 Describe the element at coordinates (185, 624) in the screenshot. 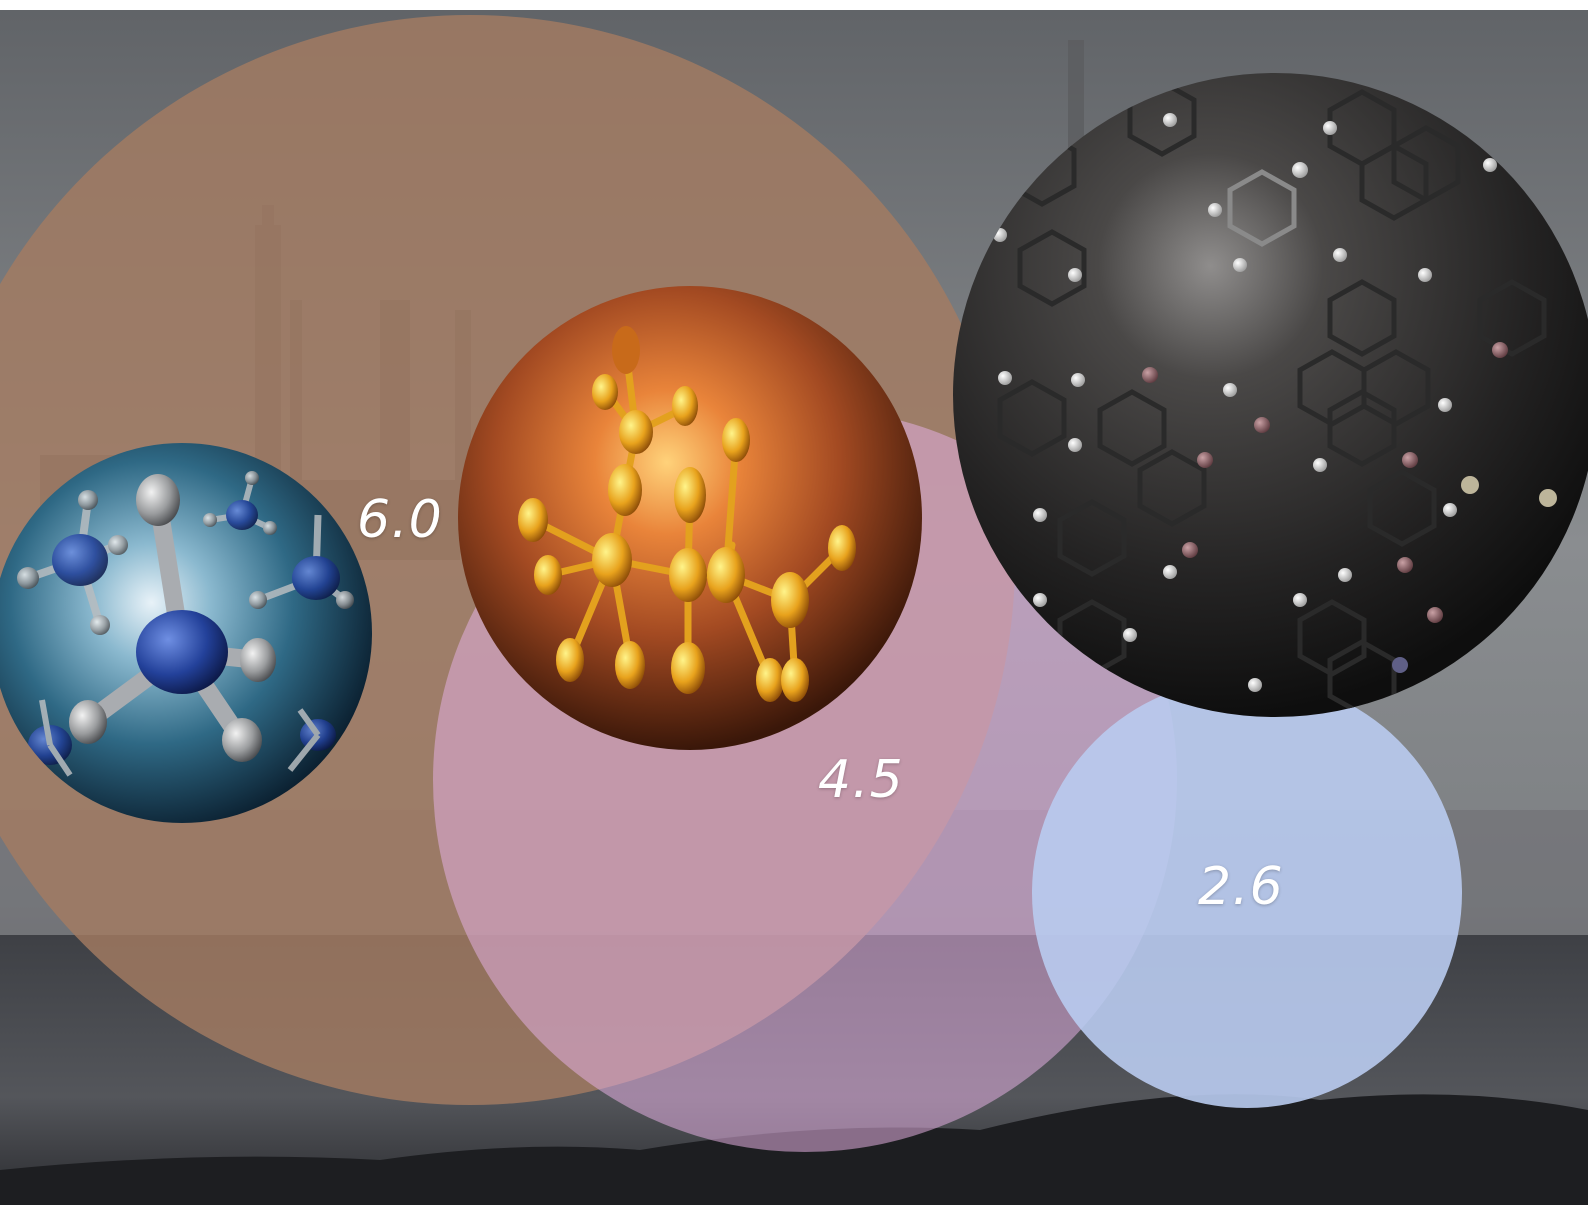

I see `methane-molecule` at that location.